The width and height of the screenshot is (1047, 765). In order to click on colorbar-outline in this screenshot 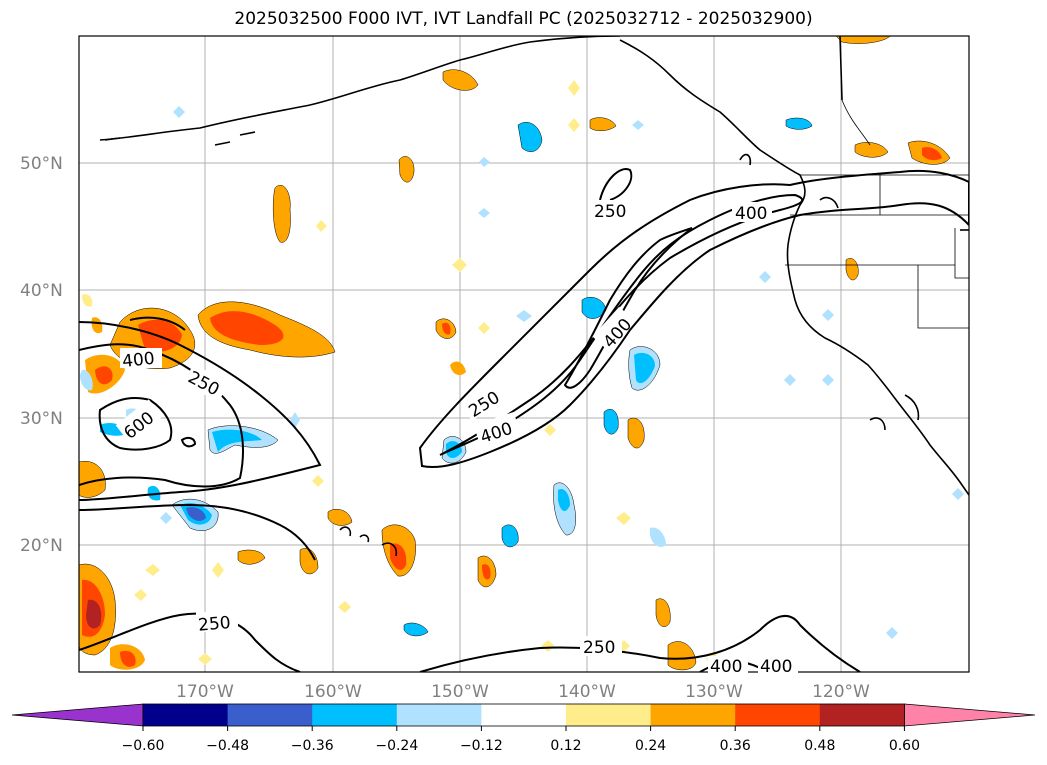, I will do `click(523, 715)`.